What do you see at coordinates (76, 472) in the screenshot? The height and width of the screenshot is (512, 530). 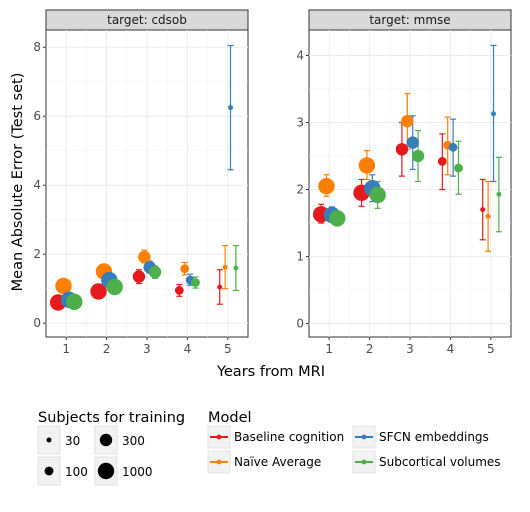 I see `legend-size-label-100: 100` at bounding box center [76, 472].